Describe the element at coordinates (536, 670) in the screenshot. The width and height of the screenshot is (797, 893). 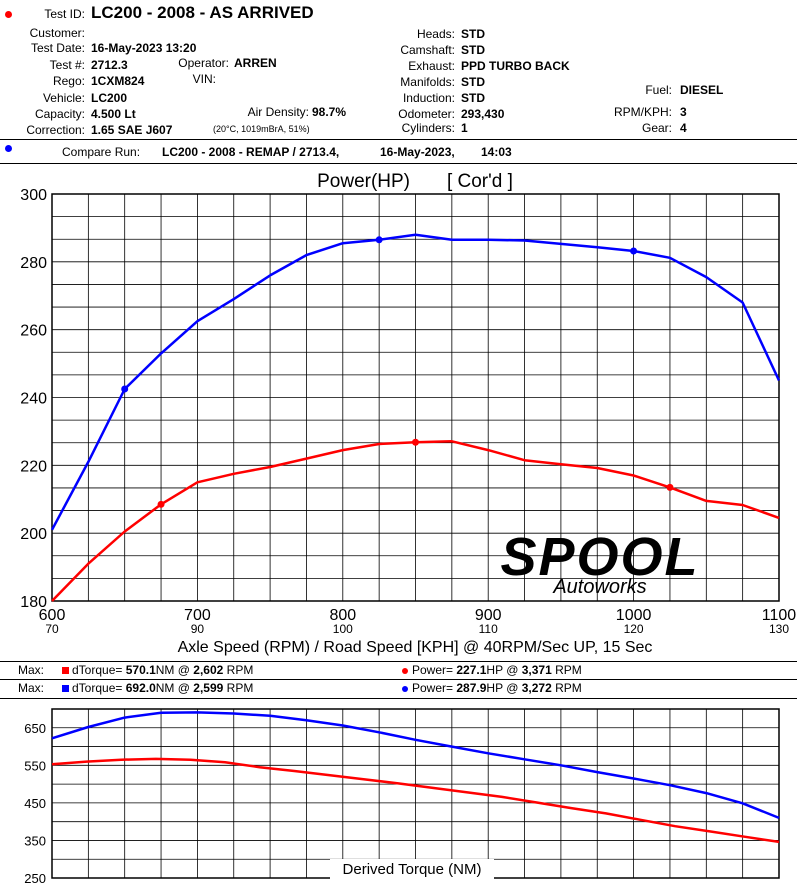
I see `power-rpm: 3,371` at that location.